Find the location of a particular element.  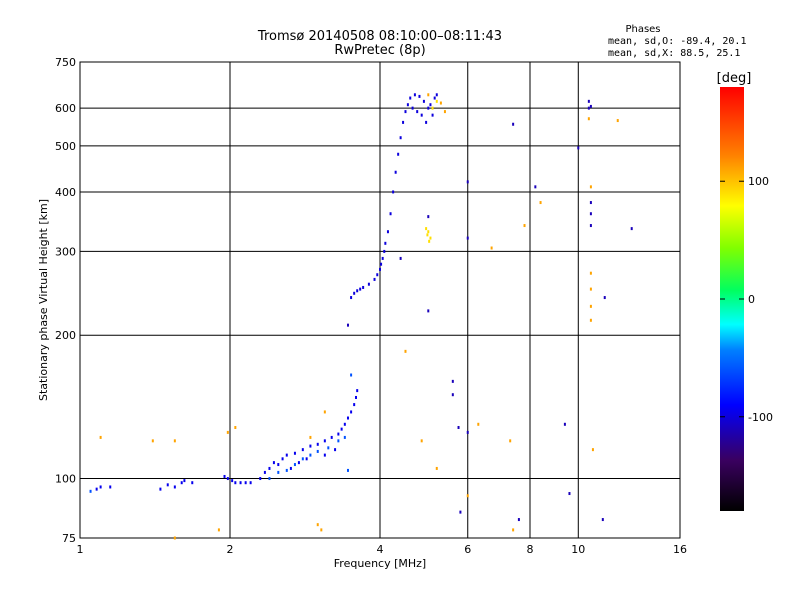

colorbar-ticks: 100 0 -100 is located at coordinates (746, 299).